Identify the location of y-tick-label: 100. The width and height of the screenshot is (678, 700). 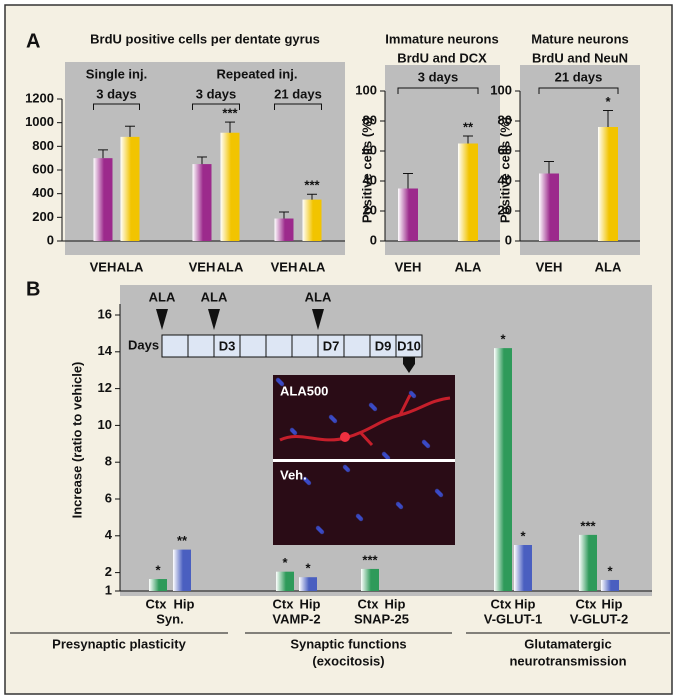
(366, 89).